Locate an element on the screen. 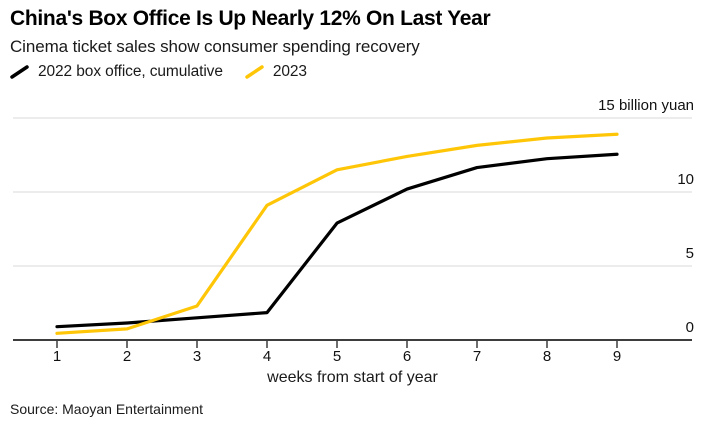 The image size is (707, 442). x-tick-label-1: 1 is located at coordinates (57, 356).